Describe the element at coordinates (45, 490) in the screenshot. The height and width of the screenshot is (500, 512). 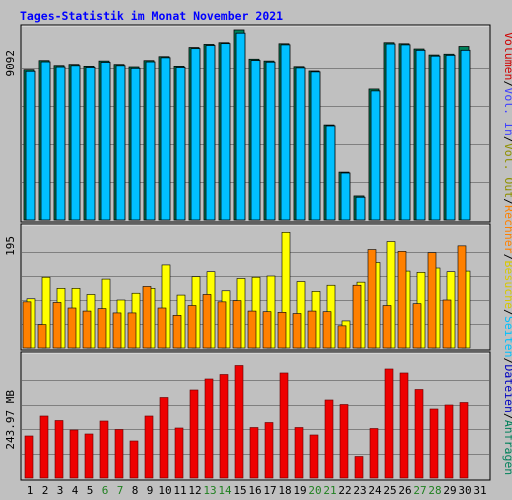
I see `day-tick-label: 2` at that location.